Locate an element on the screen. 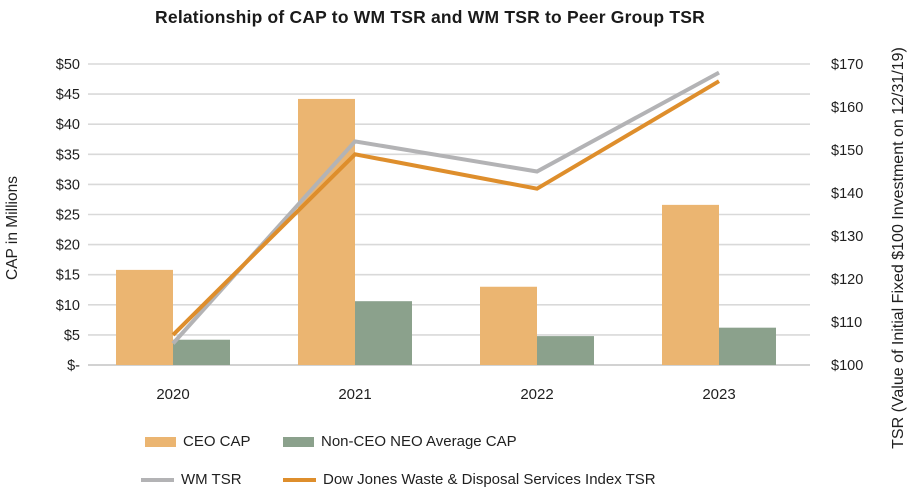  bar-ceo-cap-2023 is located at coordinates (690, 284).